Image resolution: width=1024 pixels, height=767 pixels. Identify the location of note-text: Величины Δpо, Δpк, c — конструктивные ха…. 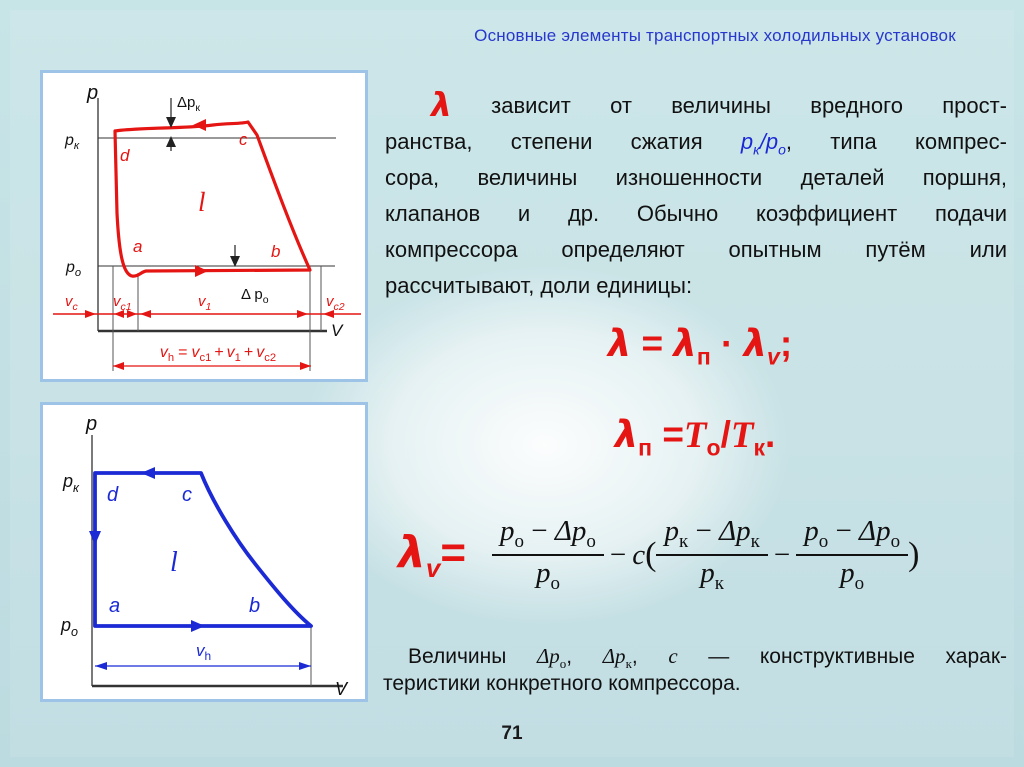
(695, 670).